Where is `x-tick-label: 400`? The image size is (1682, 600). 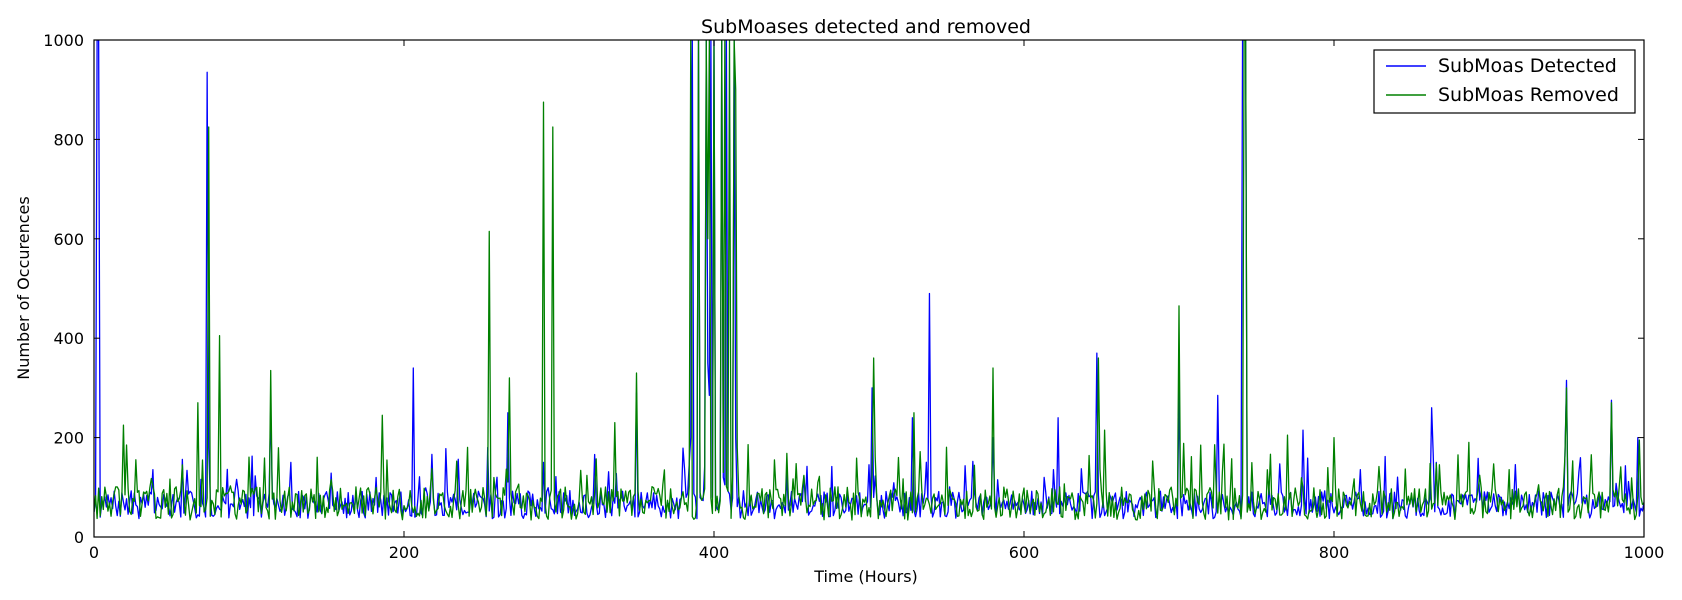 x-tick-label: 400 is located at coordinates (714, 552).